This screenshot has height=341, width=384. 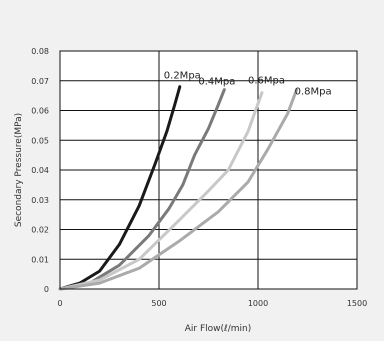 What do you see at coordinates (40, 81) in the screenshot?
I see `y-tick-label: 0.07` at bounding box center [40, 81].